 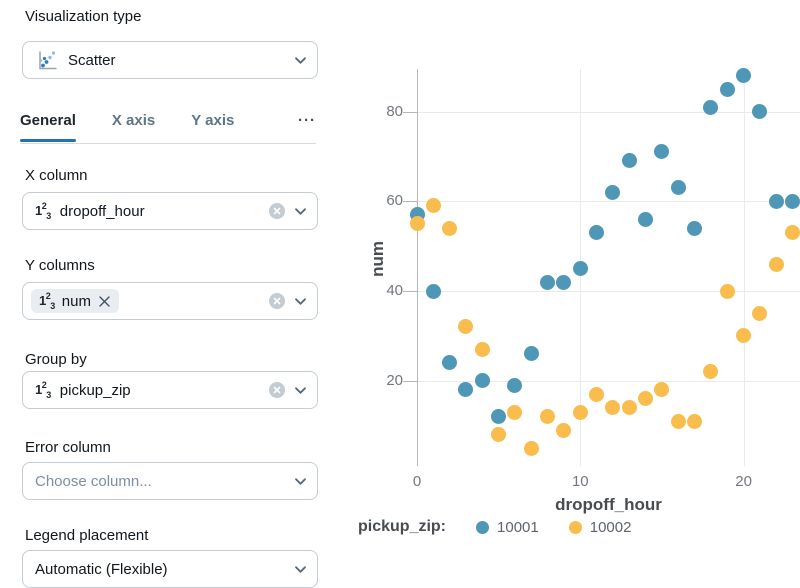 What do you see at coordinates (170, 211) in the screenshot?
I see `x-column-select: 123 dropoff_hour` at bounding box center [170, 211].